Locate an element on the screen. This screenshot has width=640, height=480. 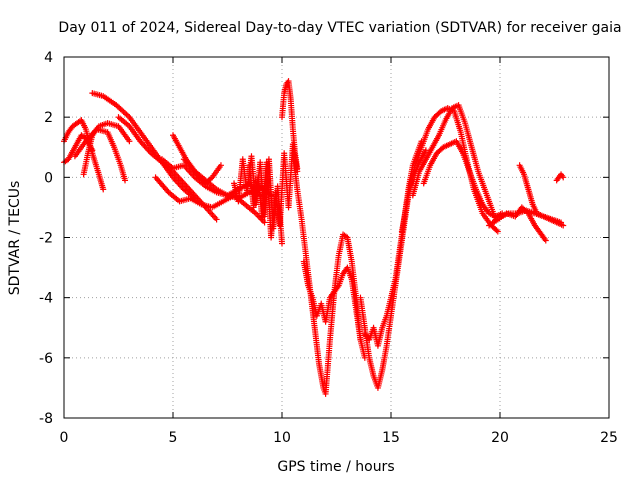
y-axis-label: SDTVAR / TECUs is located at coordinates (15, 238).